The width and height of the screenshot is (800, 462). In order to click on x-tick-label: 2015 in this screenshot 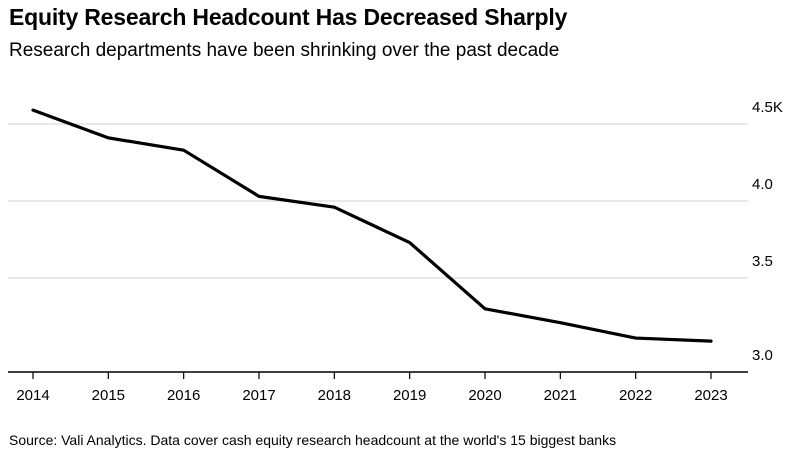, I will do `click(108, 395)`.